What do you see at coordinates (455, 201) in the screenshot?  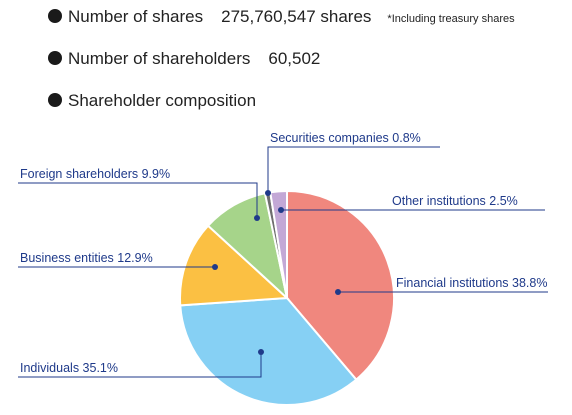 I see `slice-label-other-institutions: Other institutions 2.5%` at bounding box center [455, 201].